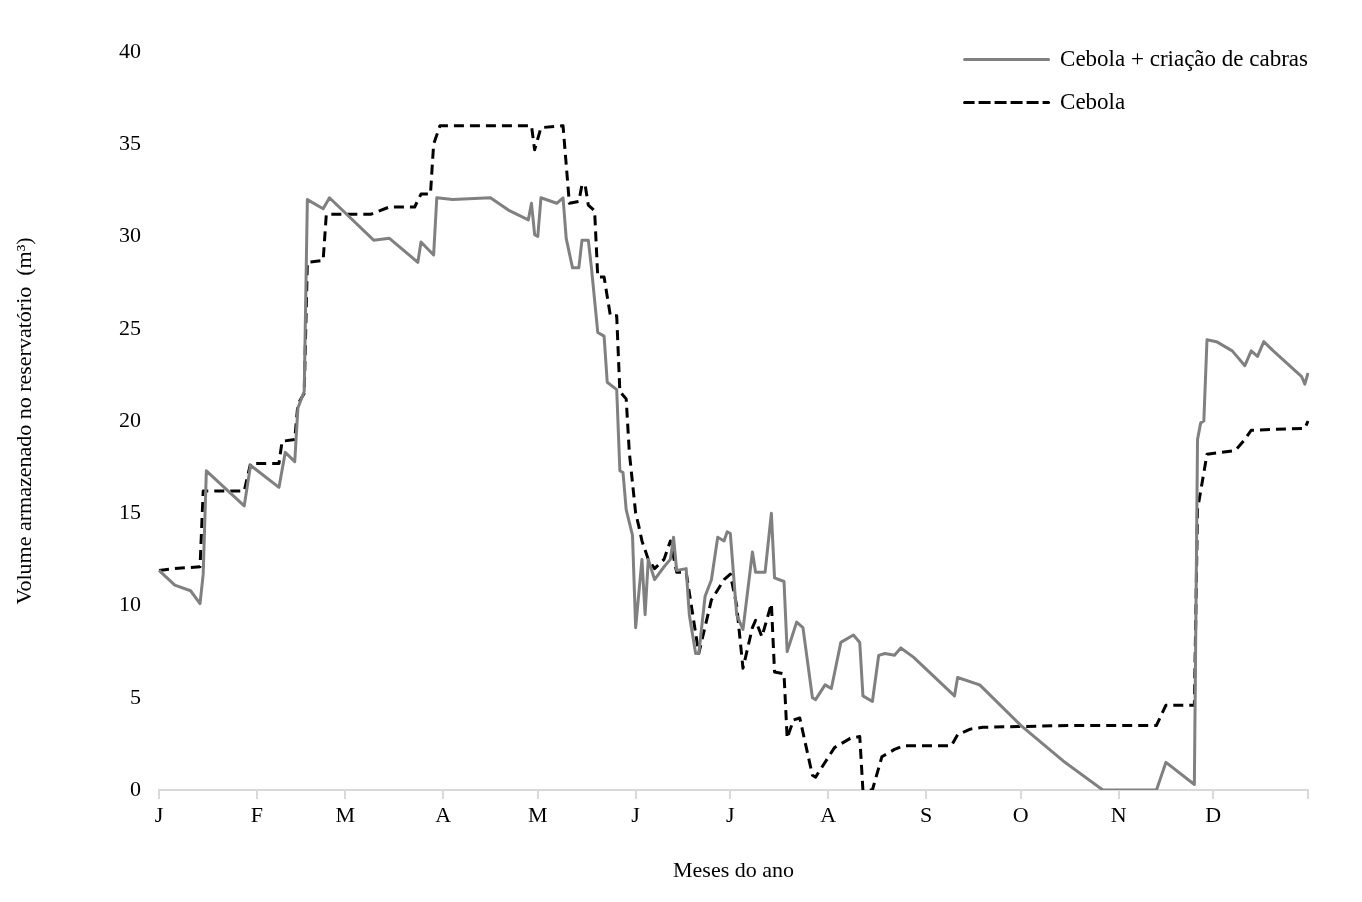 This screenshot has width=1362, height=902. I want to click on y-tick-label: 0, so click(135, 788).